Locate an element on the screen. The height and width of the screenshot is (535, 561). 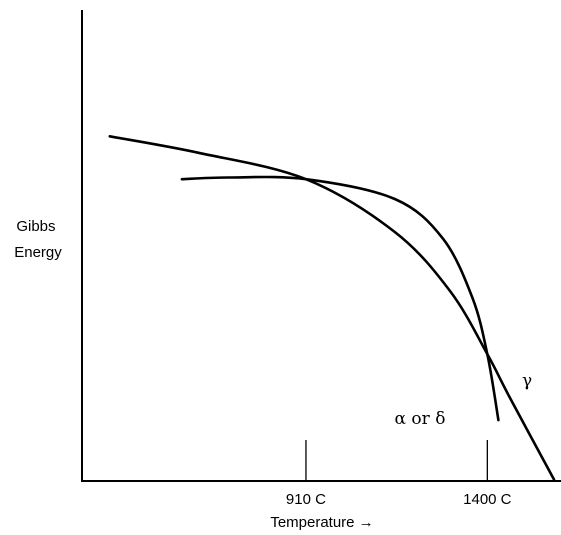
y-axis-label: Gibbs Energy is located at coordinates (38, 239).